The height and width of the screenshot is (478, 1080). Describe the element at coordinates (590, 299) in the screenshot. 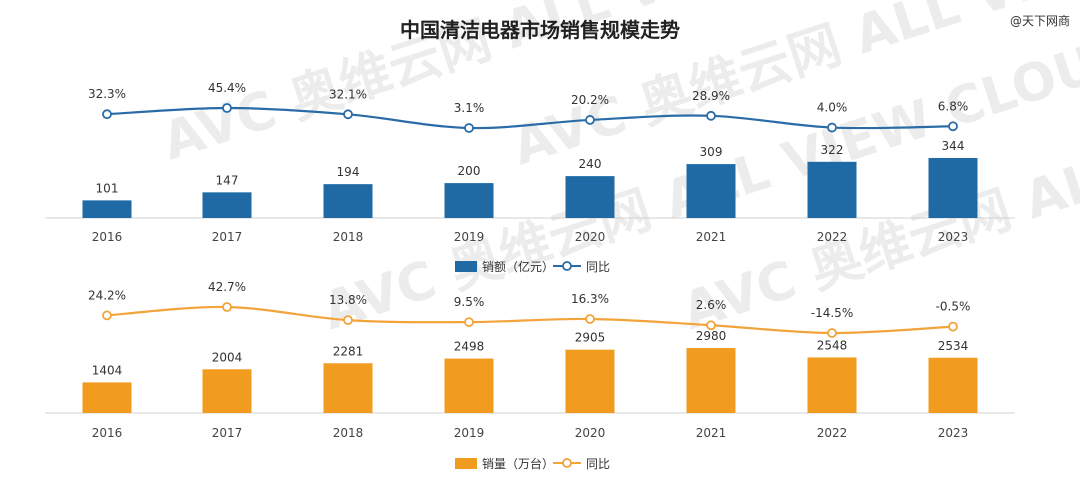

I see `yoy-label: 16.3%` at that location.